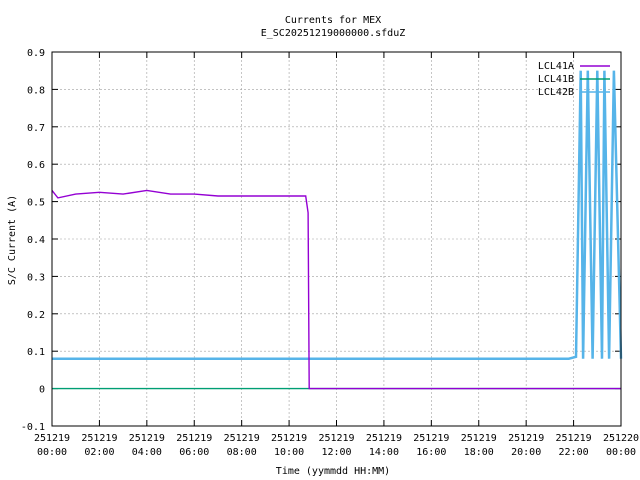  I want to click on x-tick-time: 06:00, so click(194, 452).